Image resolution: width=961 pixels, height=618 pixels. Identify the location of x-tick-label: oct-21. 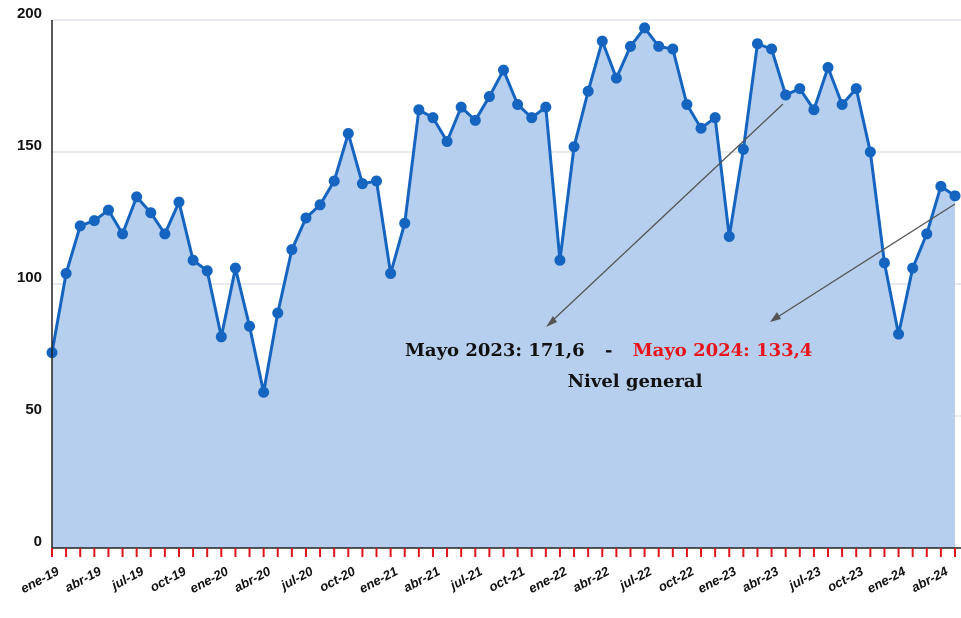
(506, 578).